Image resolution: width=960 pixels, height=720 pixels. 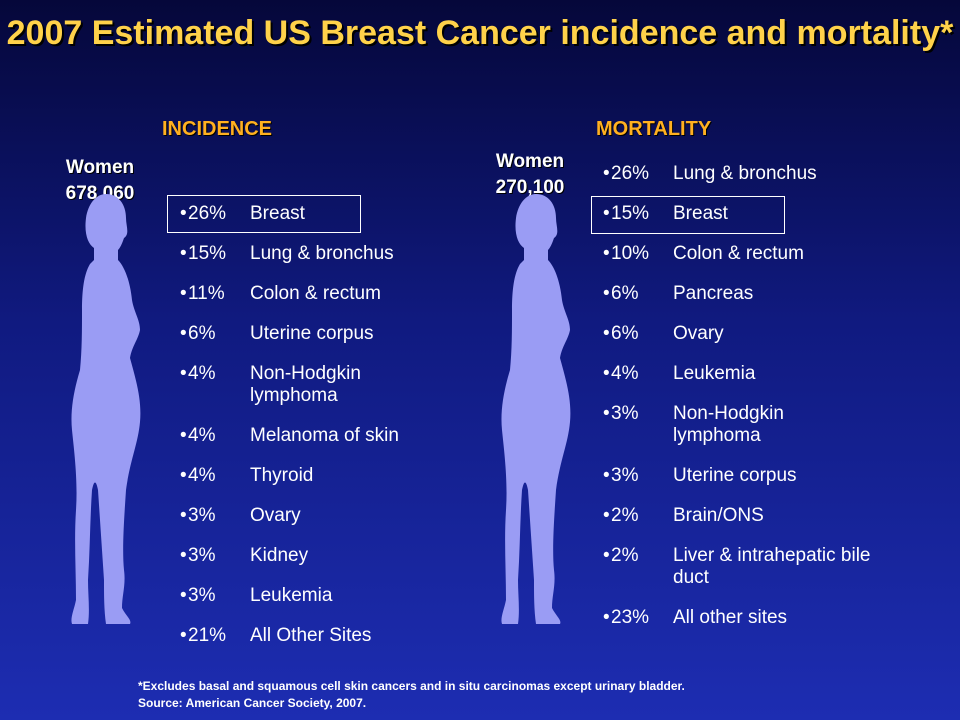 I want to click on cancer-site: Kidney, so click(x=279, y=555).